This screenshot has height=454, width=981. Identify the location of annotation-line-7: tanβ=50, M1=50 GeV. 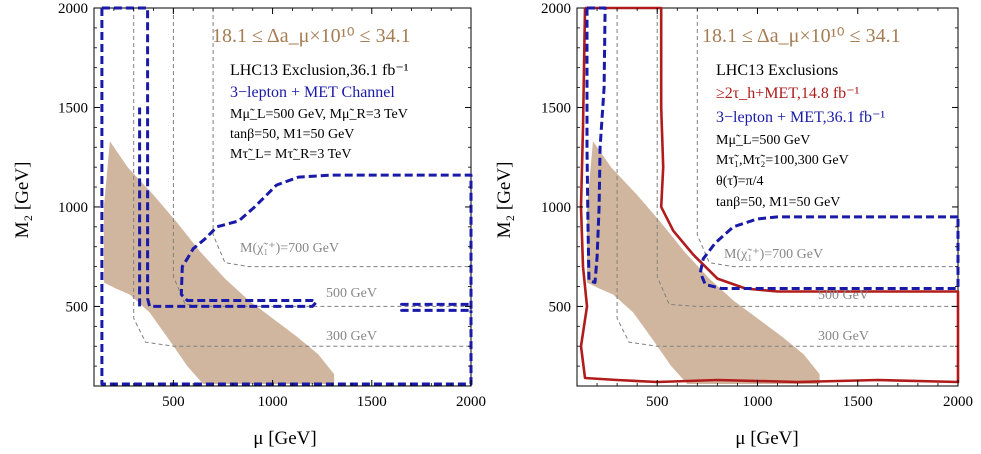
(778, 202).